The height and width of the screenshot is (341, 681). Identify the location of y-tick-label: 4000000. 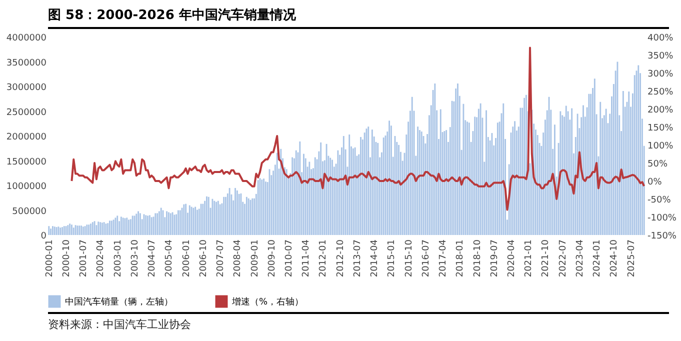
(26, 39).